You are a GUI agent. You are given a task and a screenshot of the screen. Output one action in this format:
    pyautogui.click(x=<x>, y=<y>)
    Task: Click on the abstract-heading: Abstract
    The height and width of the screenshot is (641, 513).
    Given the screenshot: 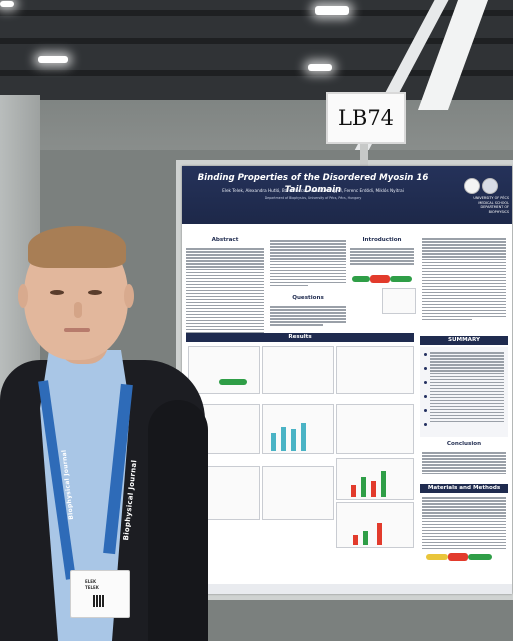 What is the action you would take?
    pyautogui.click(x=225, y=240)
    